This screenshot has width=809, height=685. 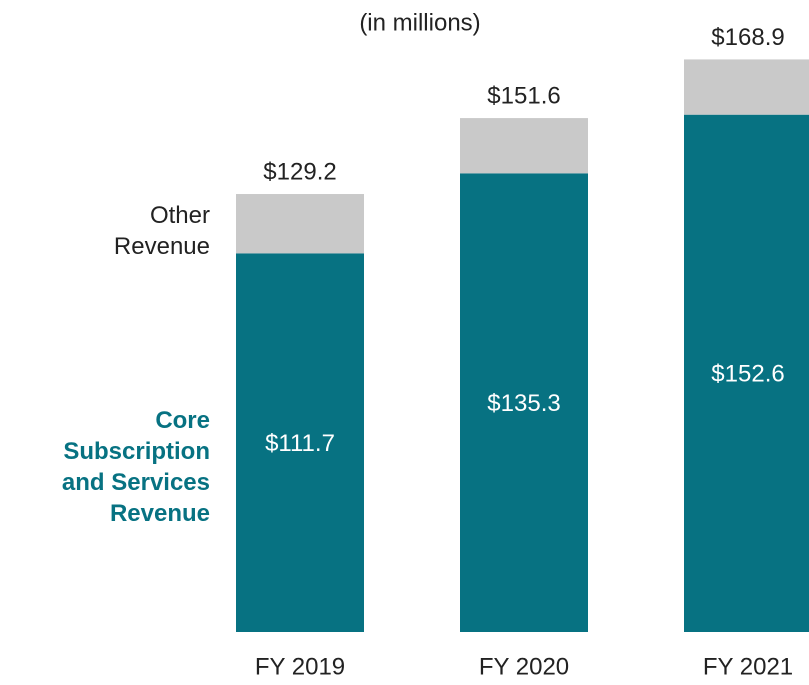 I want to click on legend-other: Other Revenue, so click(x=161, y=231).